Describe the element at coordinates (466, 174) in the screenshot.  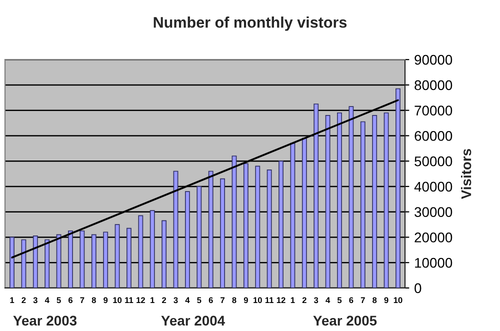
I see `y-axis-title: Visitors` at that location.